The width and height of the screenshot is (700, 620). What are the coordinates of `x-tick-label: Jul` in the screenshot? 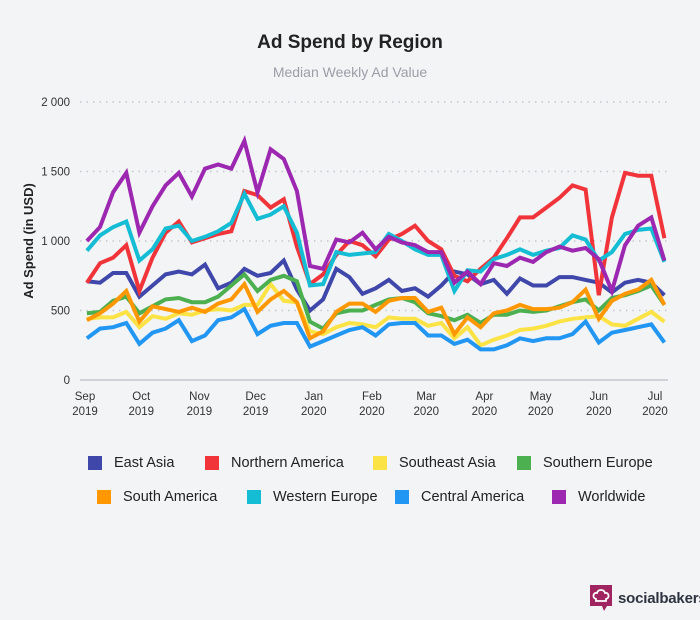 It's located at (655, 397).